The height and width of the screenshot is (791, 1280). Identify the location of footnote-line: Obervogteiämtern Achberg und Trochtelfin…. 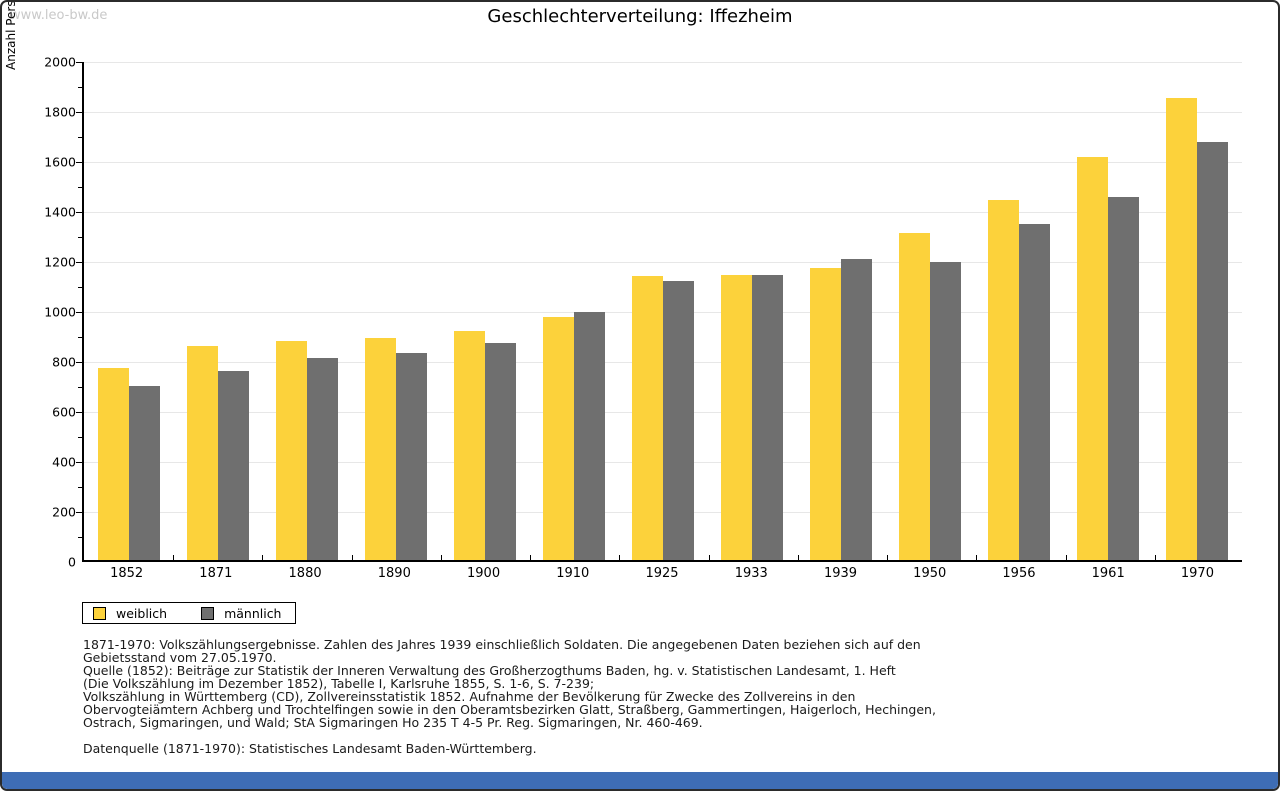
(509, 709).